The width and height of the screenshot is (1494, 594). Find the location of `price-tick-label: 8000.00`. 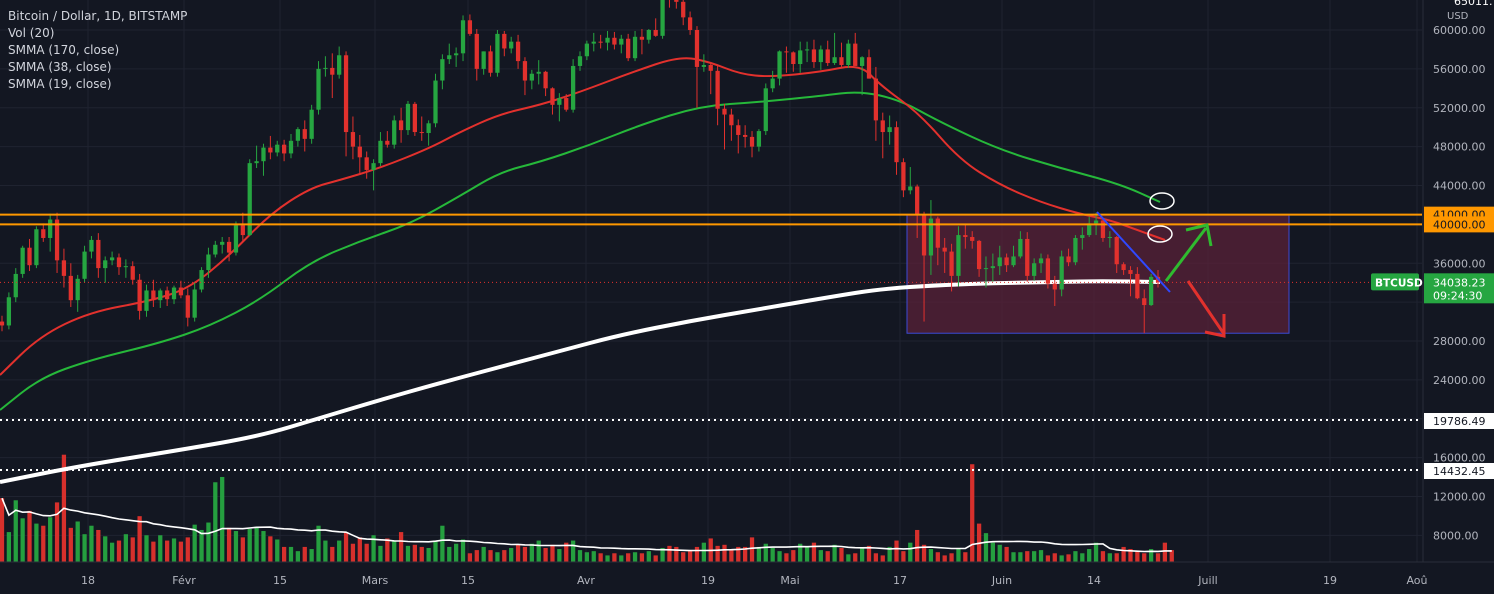

price-tick-label: 8000.00 is located at coordinates (1456, 535).